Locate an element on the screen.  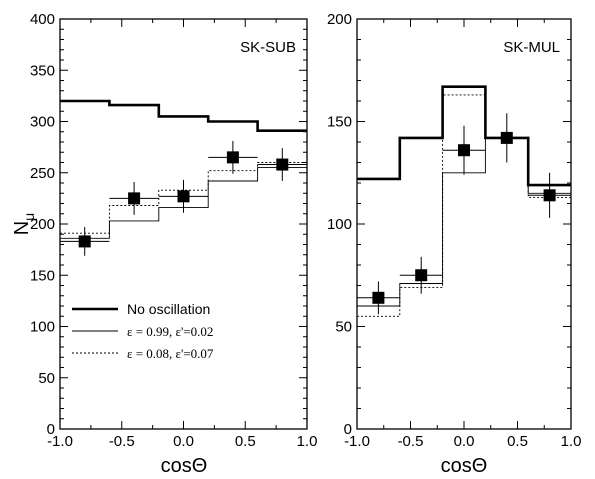
y-axis-title-main: N is located at coordinates (22, 228).